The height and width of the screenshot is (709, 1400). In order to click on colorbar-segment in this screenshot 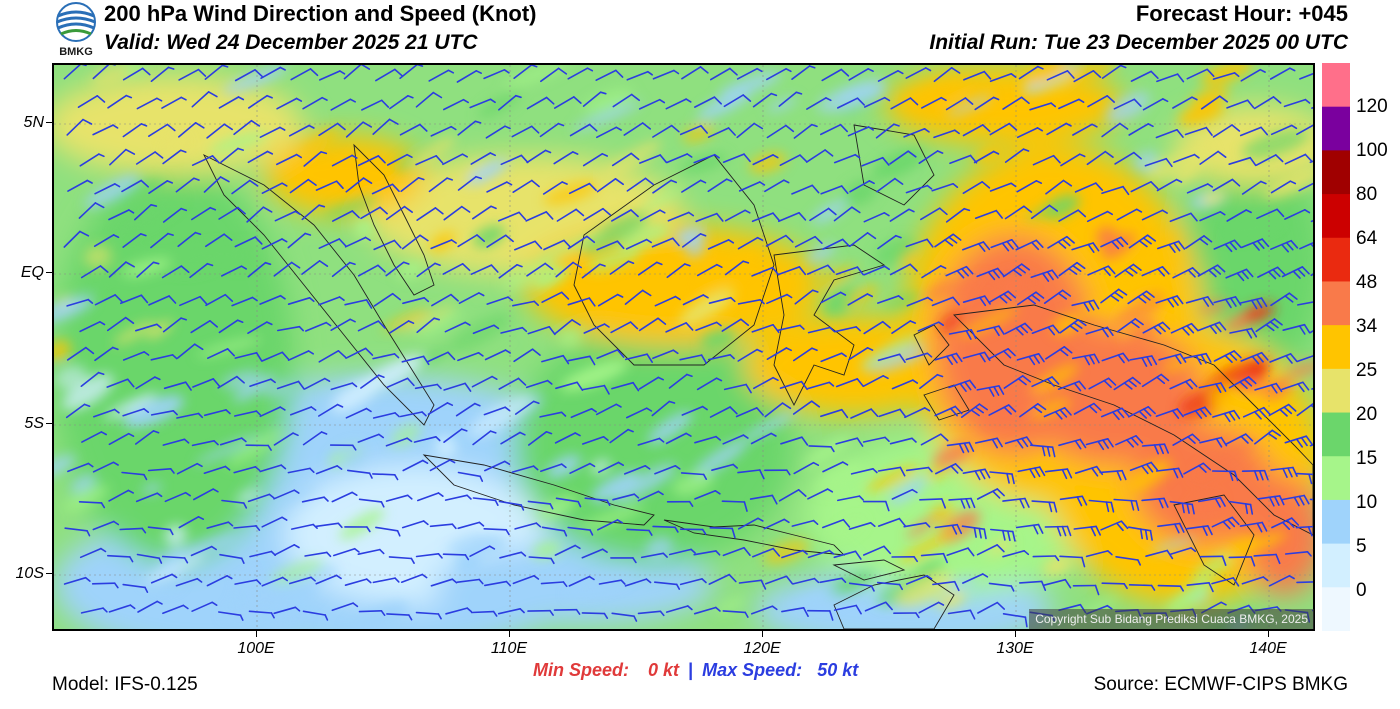, I will do `click(1336, 172)`.